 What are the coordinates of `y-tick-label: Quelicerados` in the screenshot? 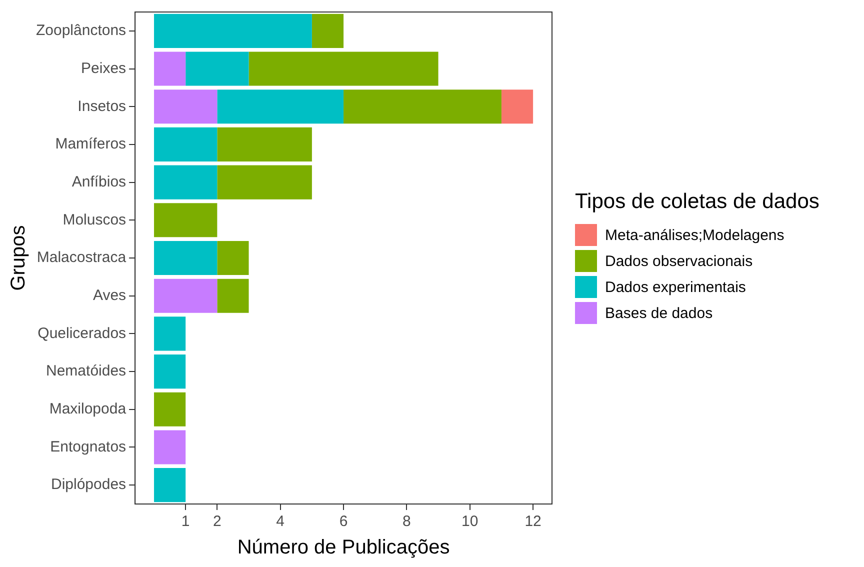 It's located at (82, 333).